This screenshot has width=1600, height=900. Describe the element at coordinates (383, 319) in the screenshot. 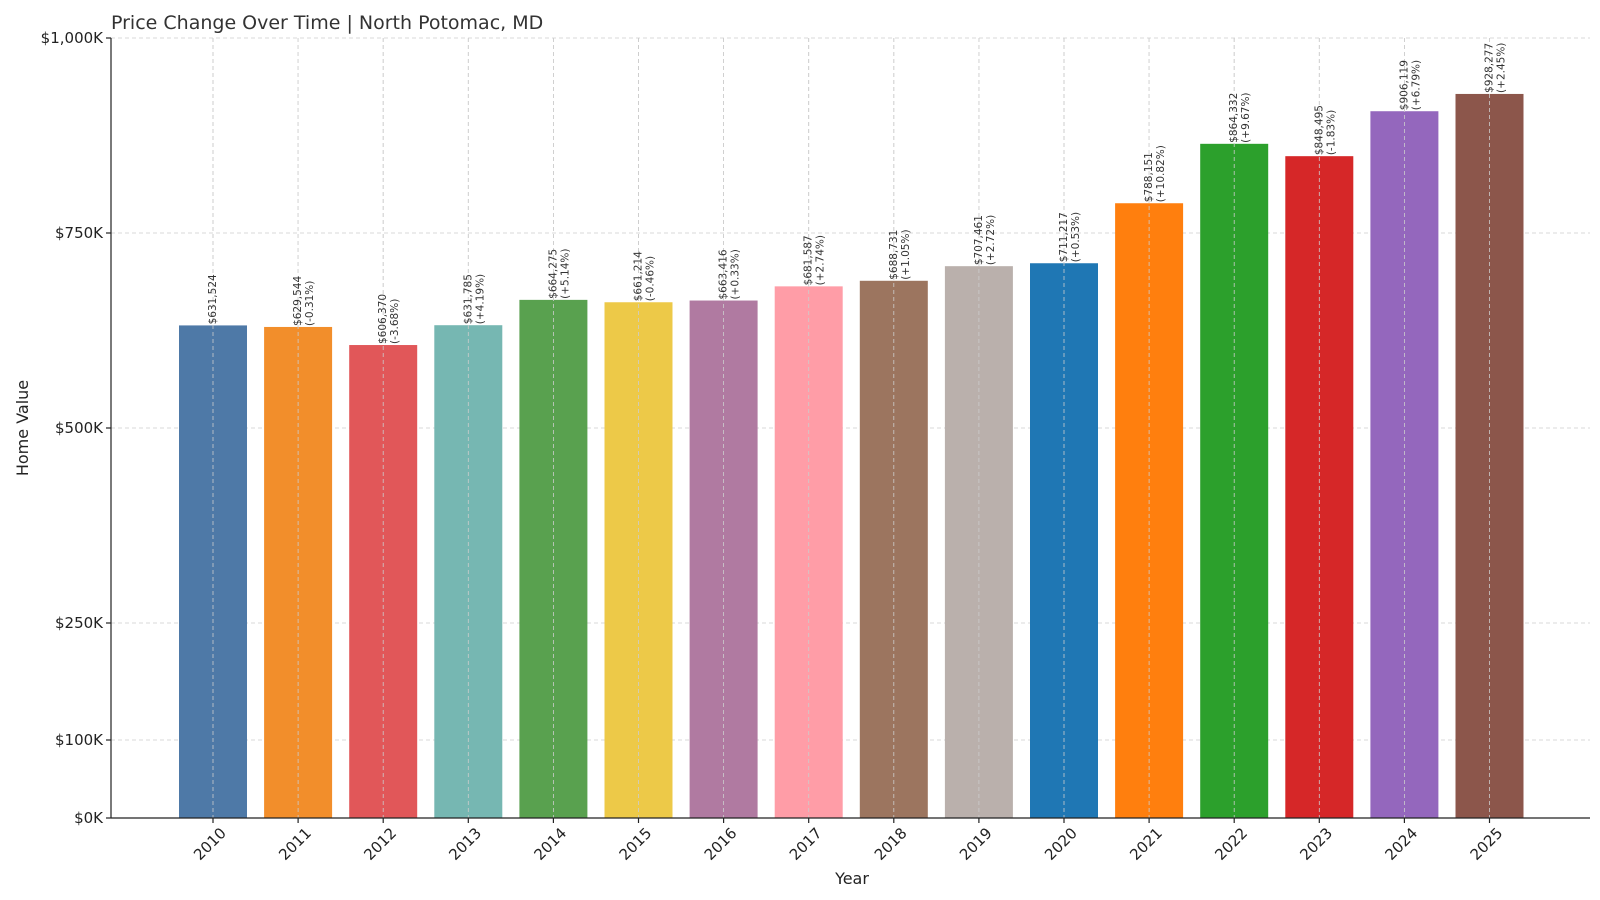

I see `bar-value-label: $606,370` at that location.